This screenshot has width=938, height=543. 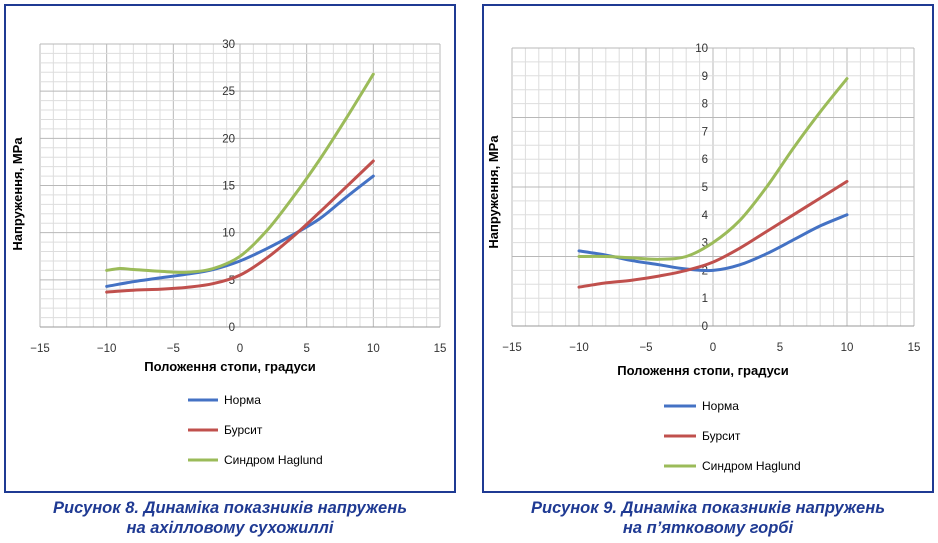 I want to click on y-tick-label: 9, so click(x=705, y=77).